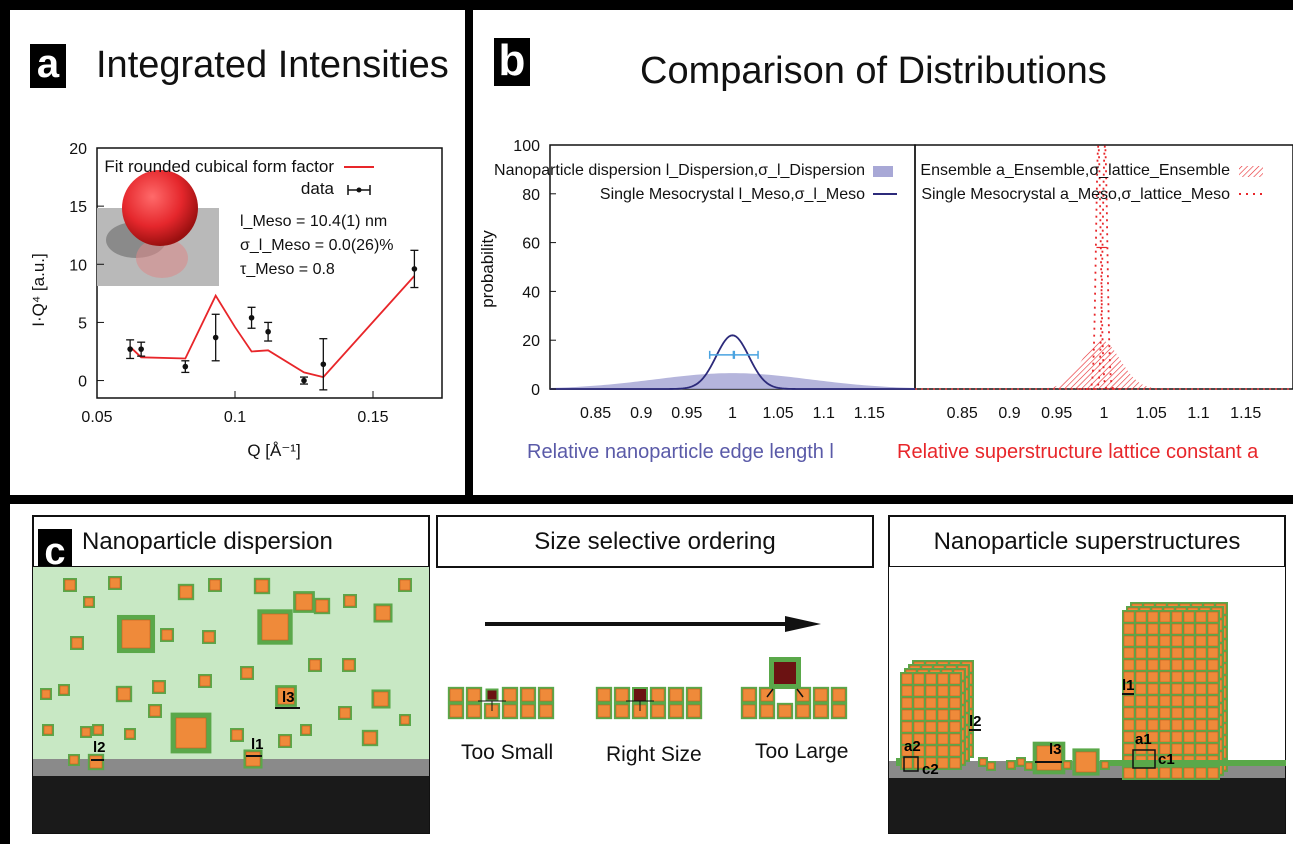 Image resolution: width=1293 pixels, height=844 pixels. What do you see at coordinates (512, 62) in the screenshot?
I see `panel-label-b: b` at bounding box center [512, 62].